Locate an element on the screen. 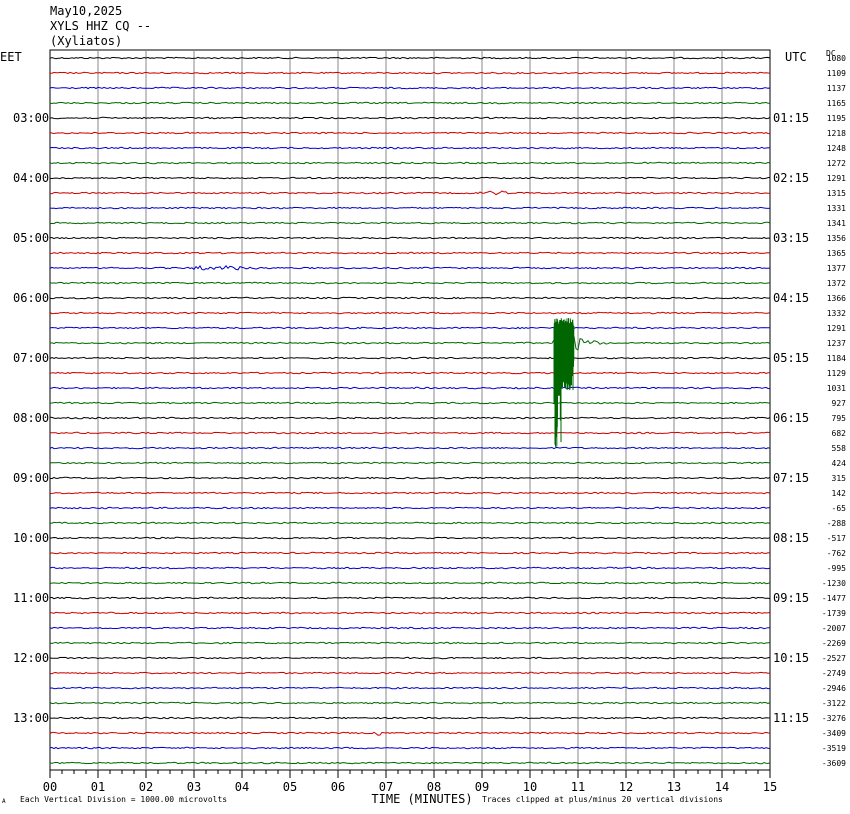 This screenshot has width=850, height=814. x-tick-label: 03 is located at coordinates (194, 787).